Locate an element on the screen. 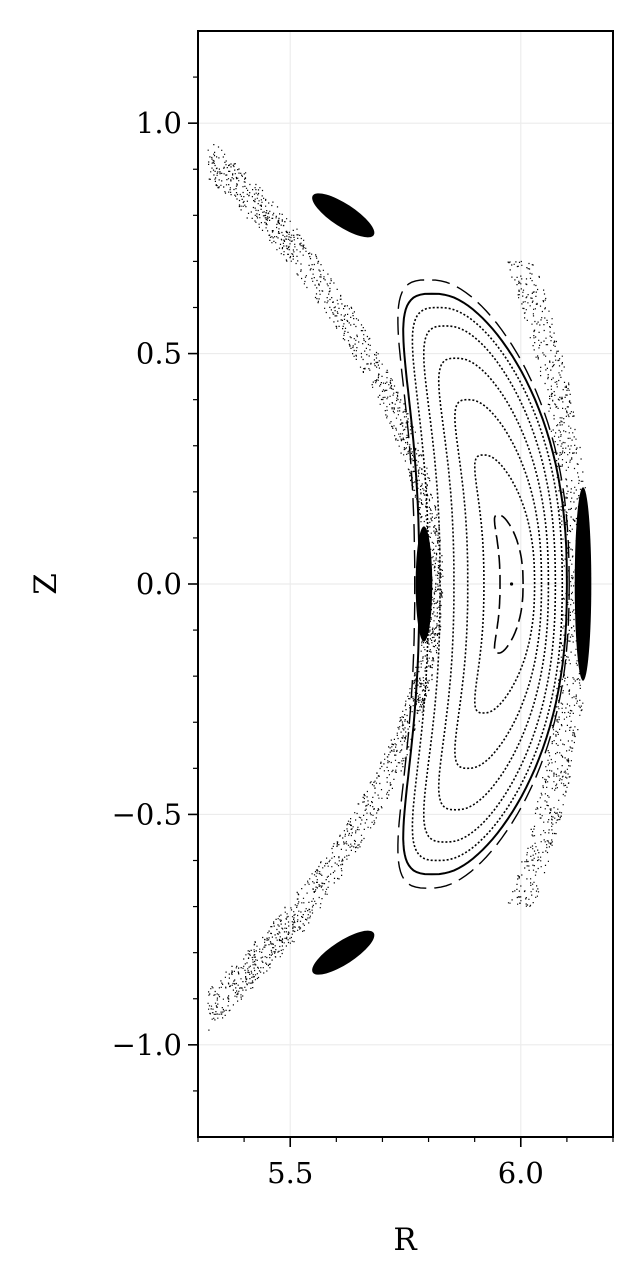  y-tick-label-3: −0.5 is located at coordinates (147, 814).